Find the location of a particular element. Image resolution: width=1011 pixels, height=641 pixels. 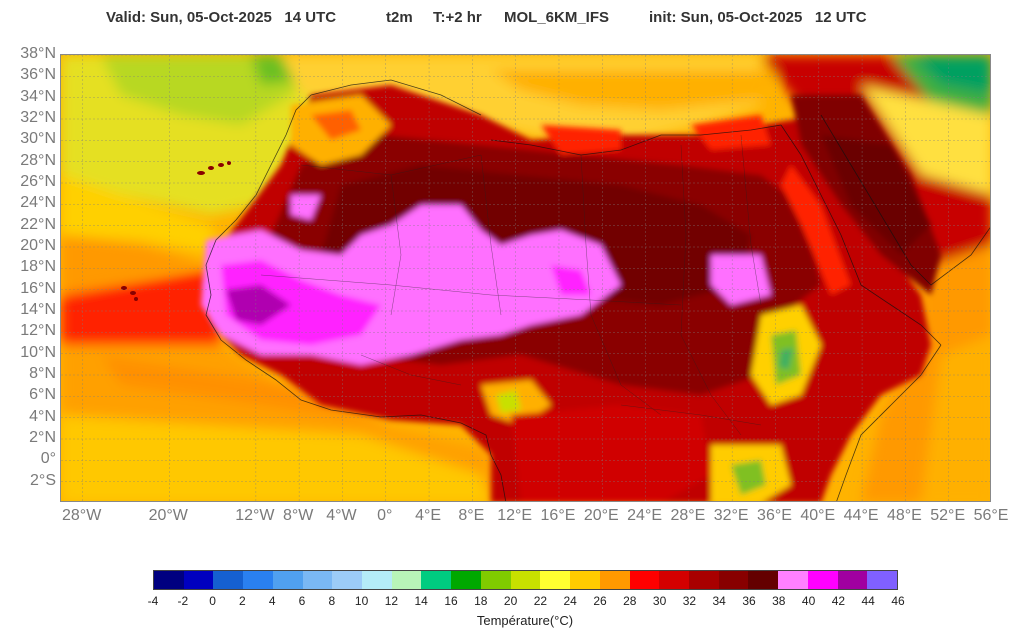

valid-time: Valid: Sun, 05-Oct-2025 14 UTC is located at coordinates (221, 17).